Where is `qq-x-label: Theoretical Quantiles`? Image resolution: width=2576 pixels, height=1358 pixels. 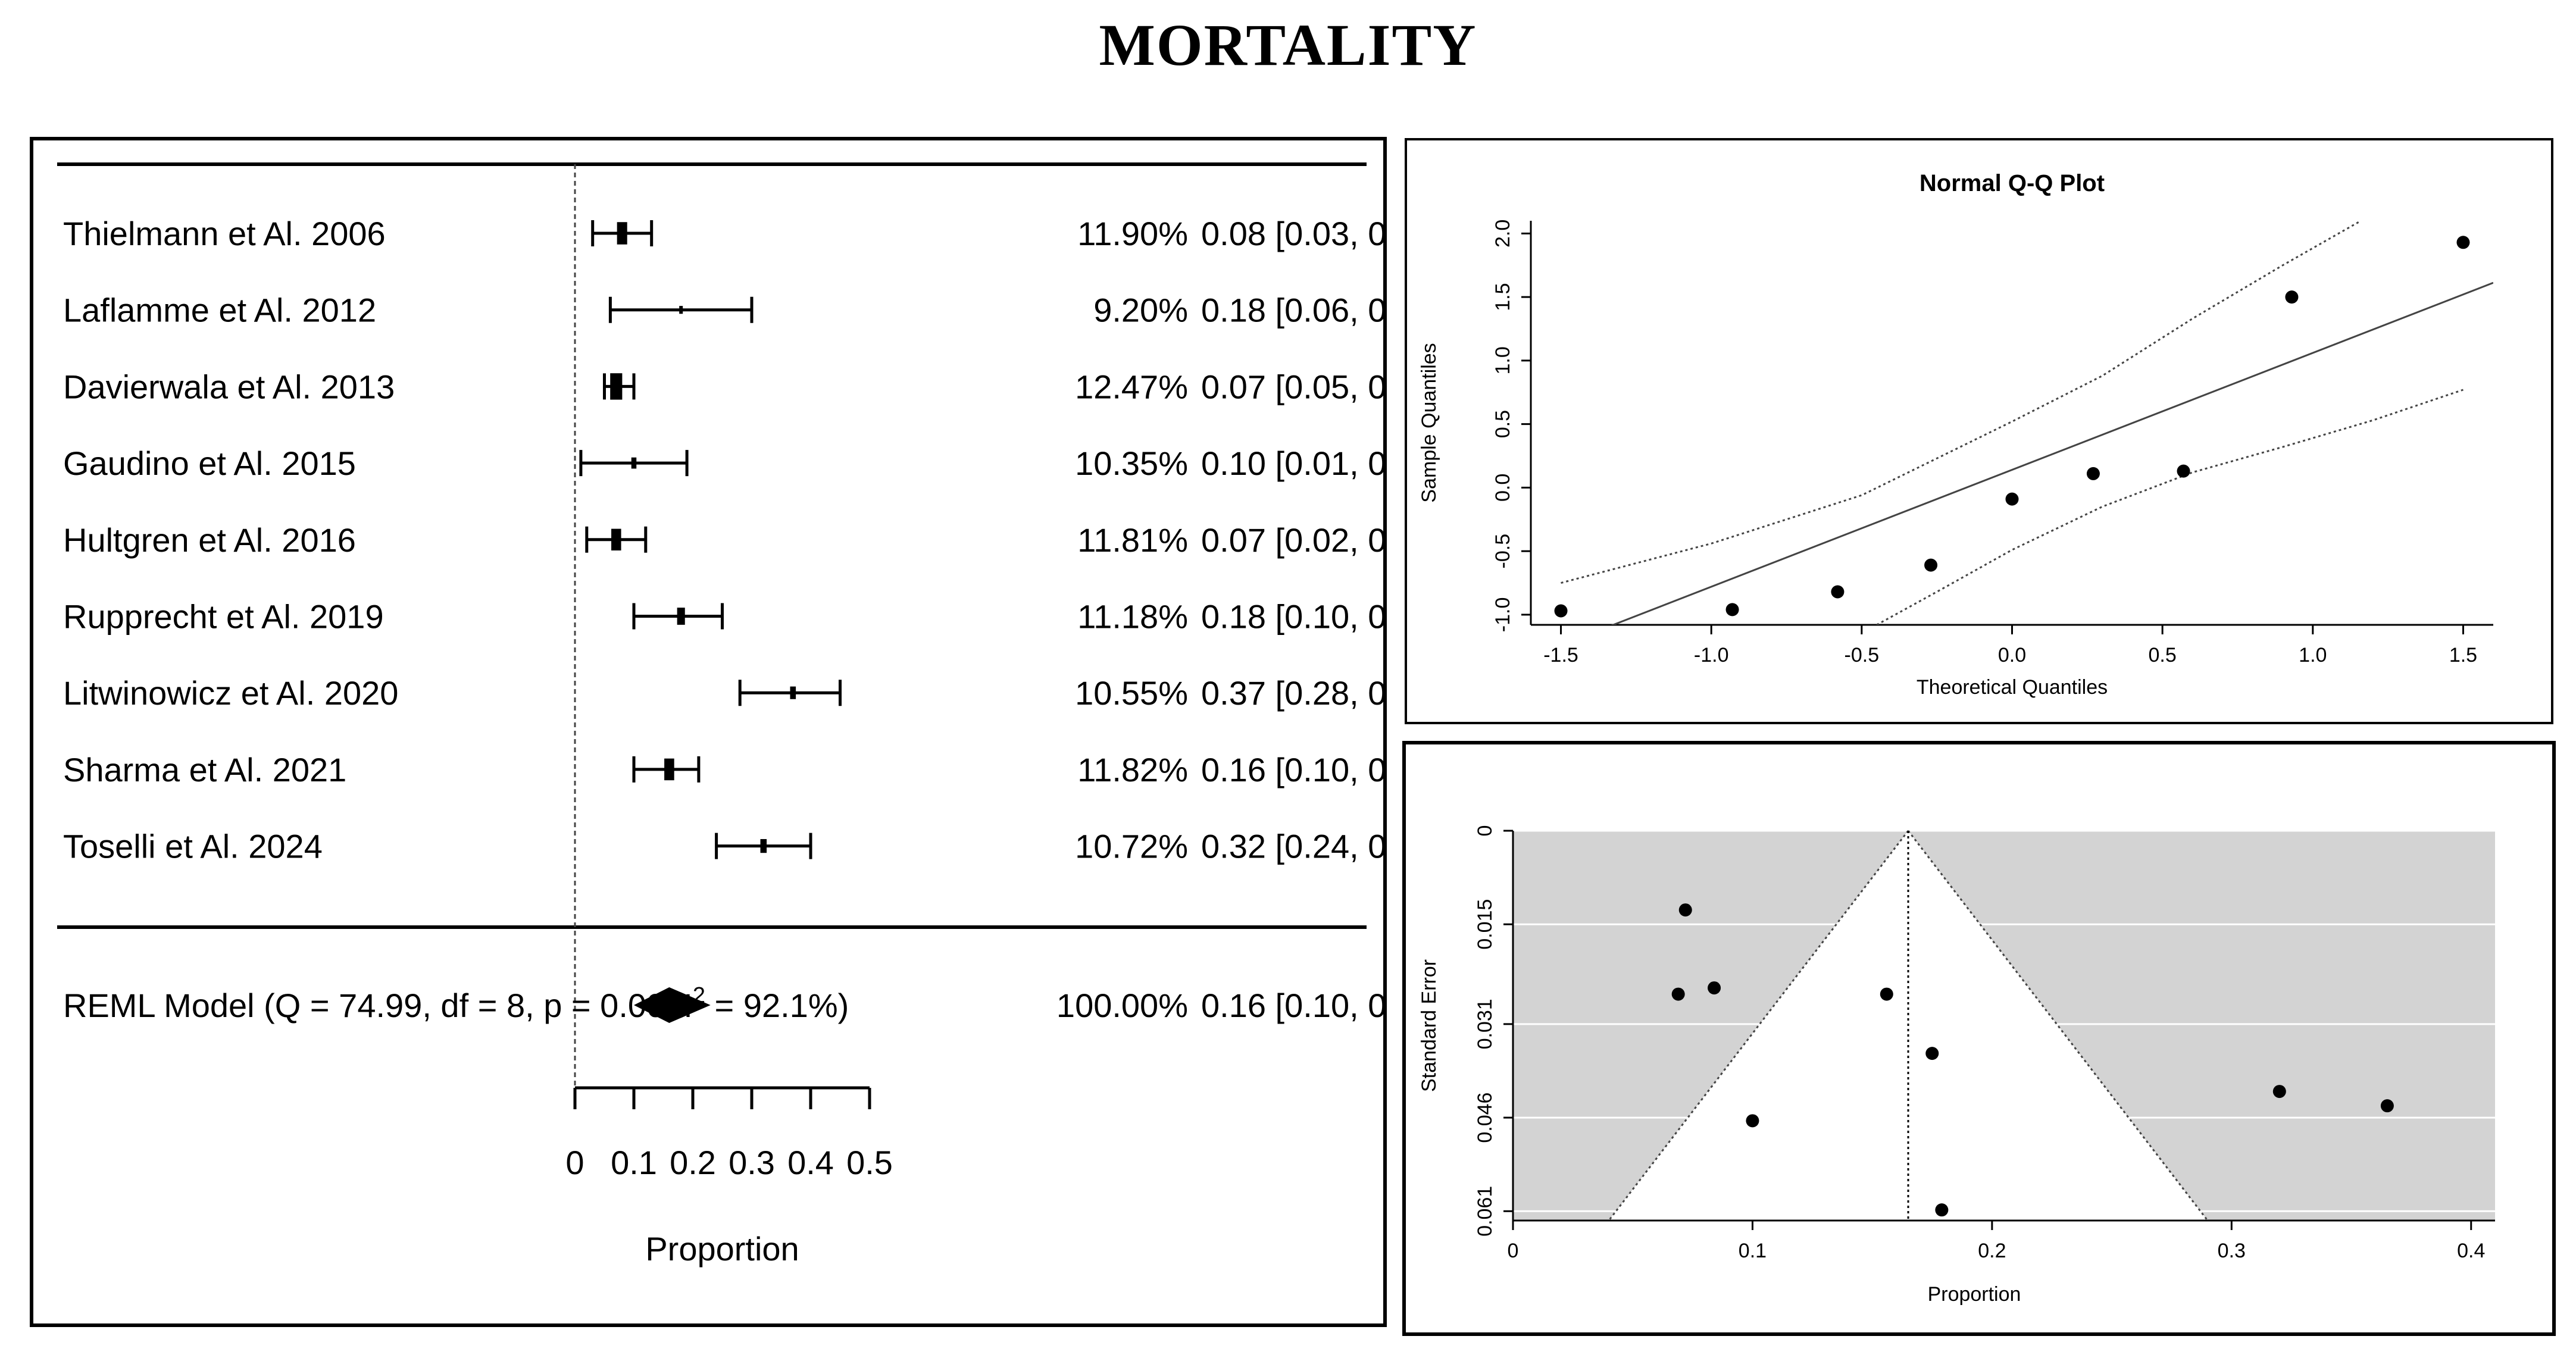 qq-x-label: Theoretical Quantiles is located at coordinates (2012, 687).